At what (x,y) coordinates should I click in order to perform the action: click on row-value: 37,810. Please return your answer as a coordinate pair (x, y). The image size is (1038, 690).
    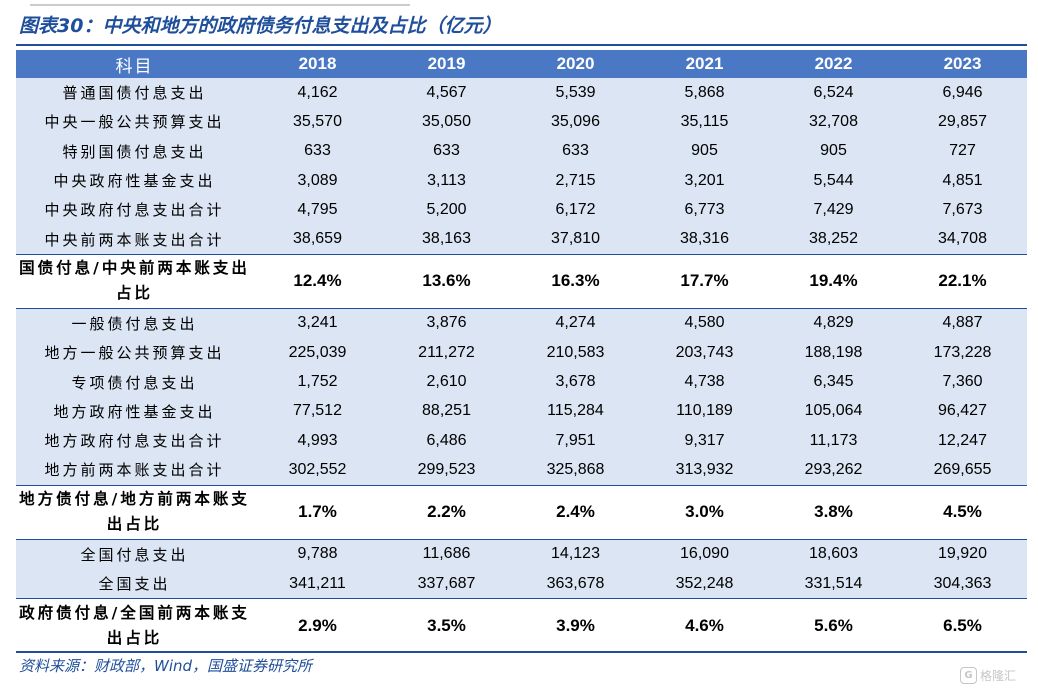
    Looking at the image, I should click on (575, 239).